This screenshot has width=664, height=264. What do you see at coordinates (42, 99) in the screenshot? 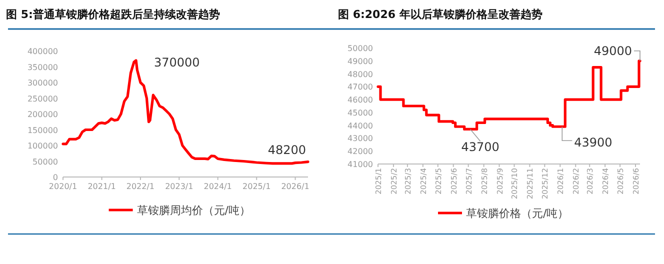
I see `y-tick-label: 250000` at bounding box center [42, 99].